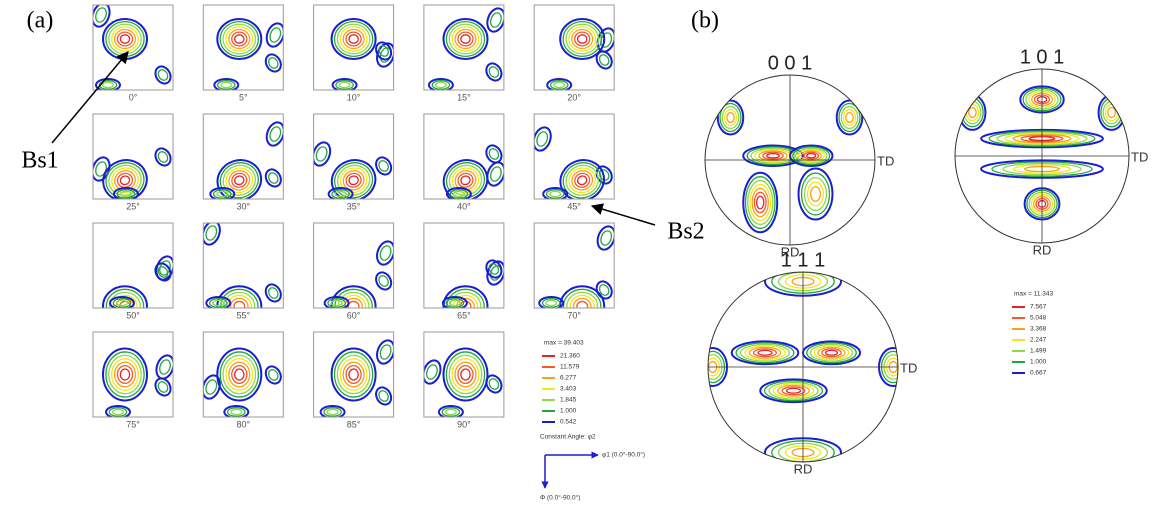  What do you see at coordinates (354, 424) in the screenshot?
I see `section-label: 85°` at bounding box center [354, 424].